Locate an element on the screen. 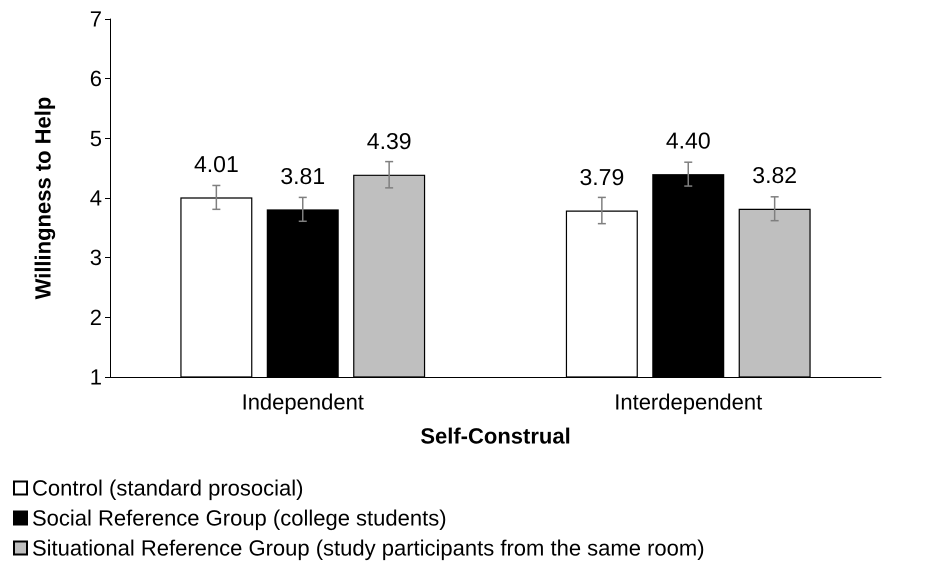 The height and width of the screenshot is (567, 941). data-label: 3.82 is located at coordinates (775, 175).